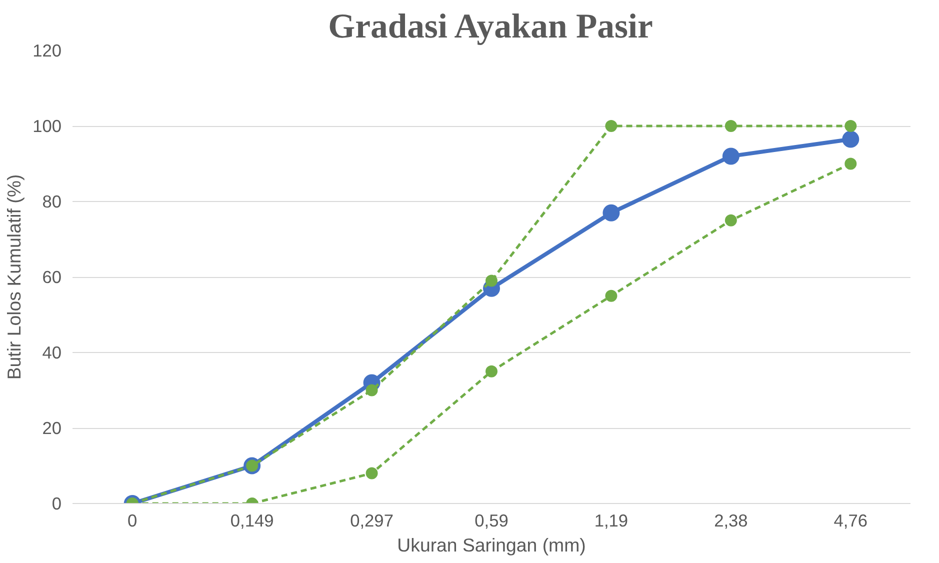 The image size is (939, 563). Describe the element at coordinates (731, 520) in the screenshot. I see `x-tick-label: 2,38` at that location.